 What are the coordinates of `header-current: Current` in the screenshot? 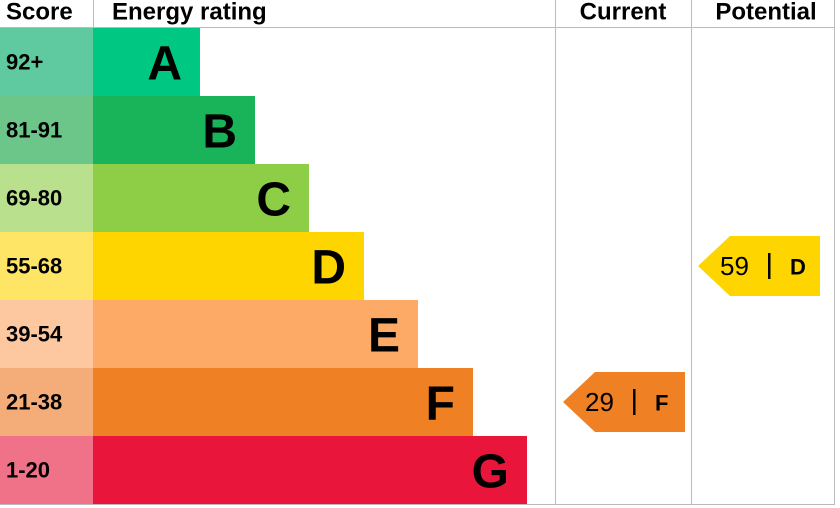 It's located at (623, 13).